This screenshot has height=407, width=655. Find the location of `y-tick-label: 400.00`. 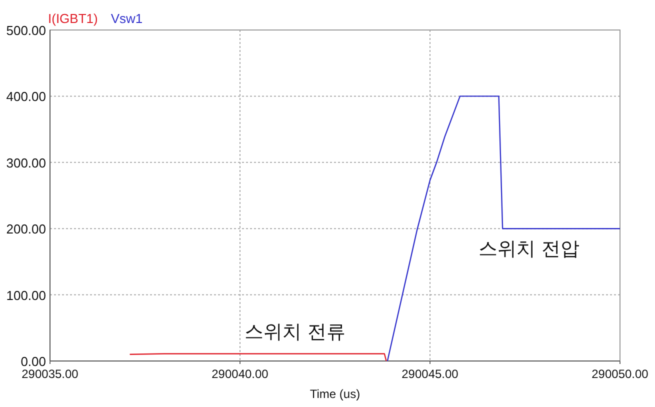

y-tick-label: 400.00 is located at coordinates (26, 96).